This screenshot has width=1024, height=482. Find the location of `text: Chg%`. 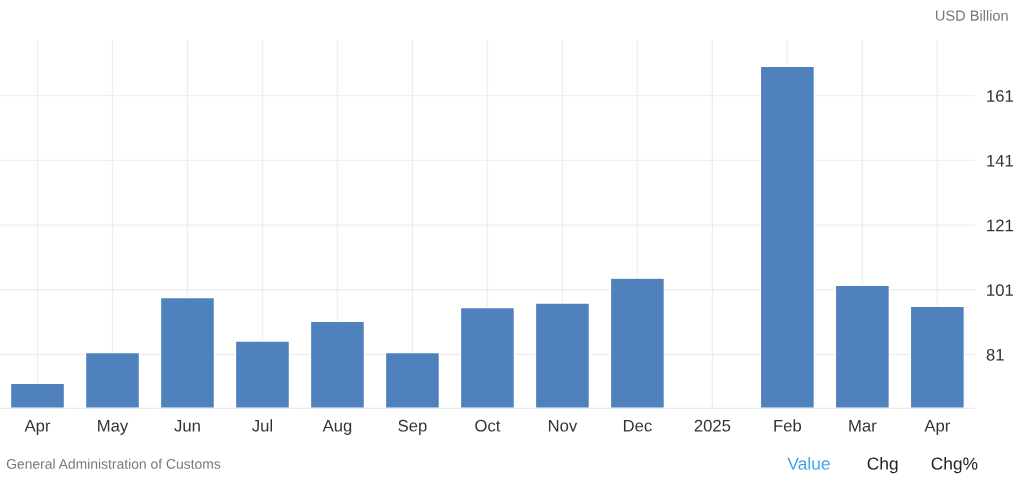

text: Chg% is located at coordinates (954, 465).